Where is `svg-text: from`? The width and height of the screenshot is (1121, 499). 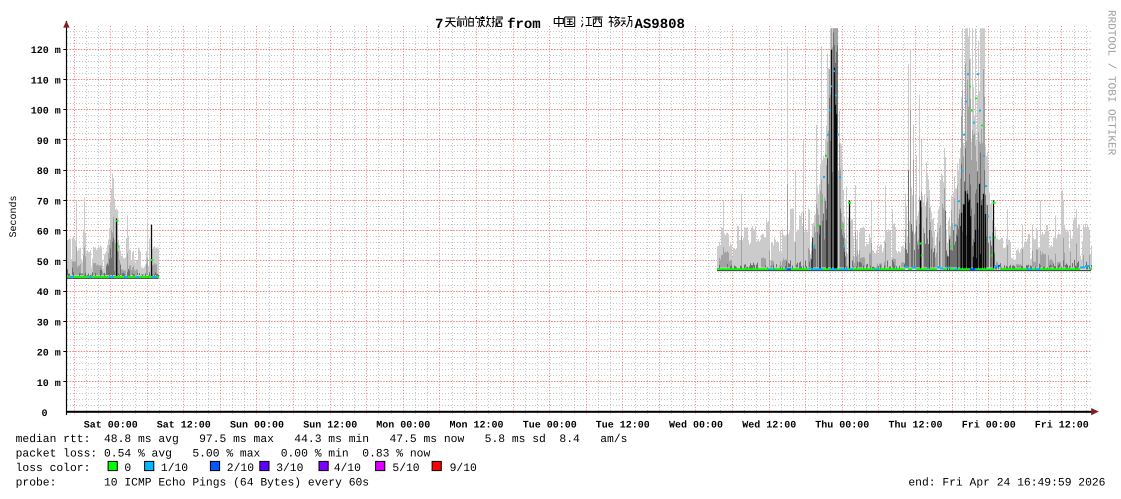
svg-text: from is located at coordinates (524, 25).